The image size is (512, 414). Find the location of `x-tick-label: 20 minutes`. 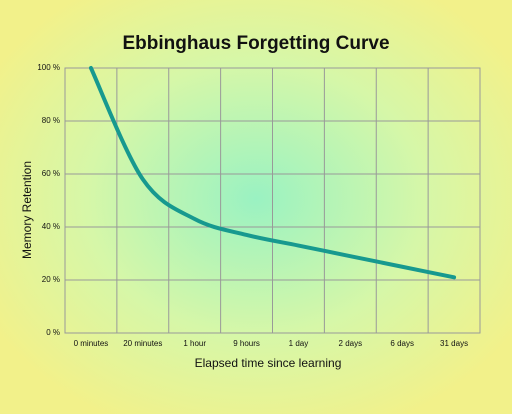

x-tick-label: 20 minutes is located at coordinates (142, 343).